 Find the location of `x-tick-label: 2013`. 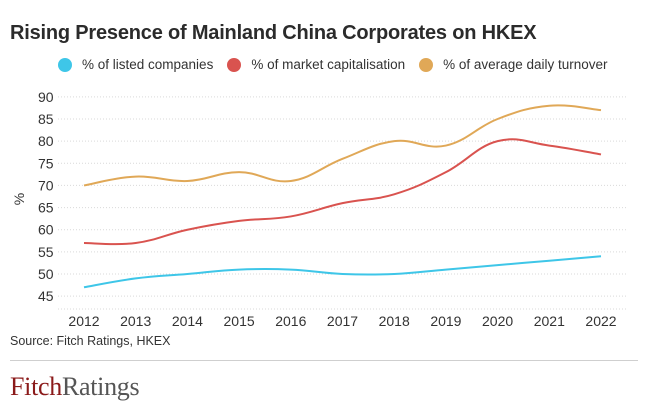

x-tick-label: 2013 is located at coordinates (135, 321).